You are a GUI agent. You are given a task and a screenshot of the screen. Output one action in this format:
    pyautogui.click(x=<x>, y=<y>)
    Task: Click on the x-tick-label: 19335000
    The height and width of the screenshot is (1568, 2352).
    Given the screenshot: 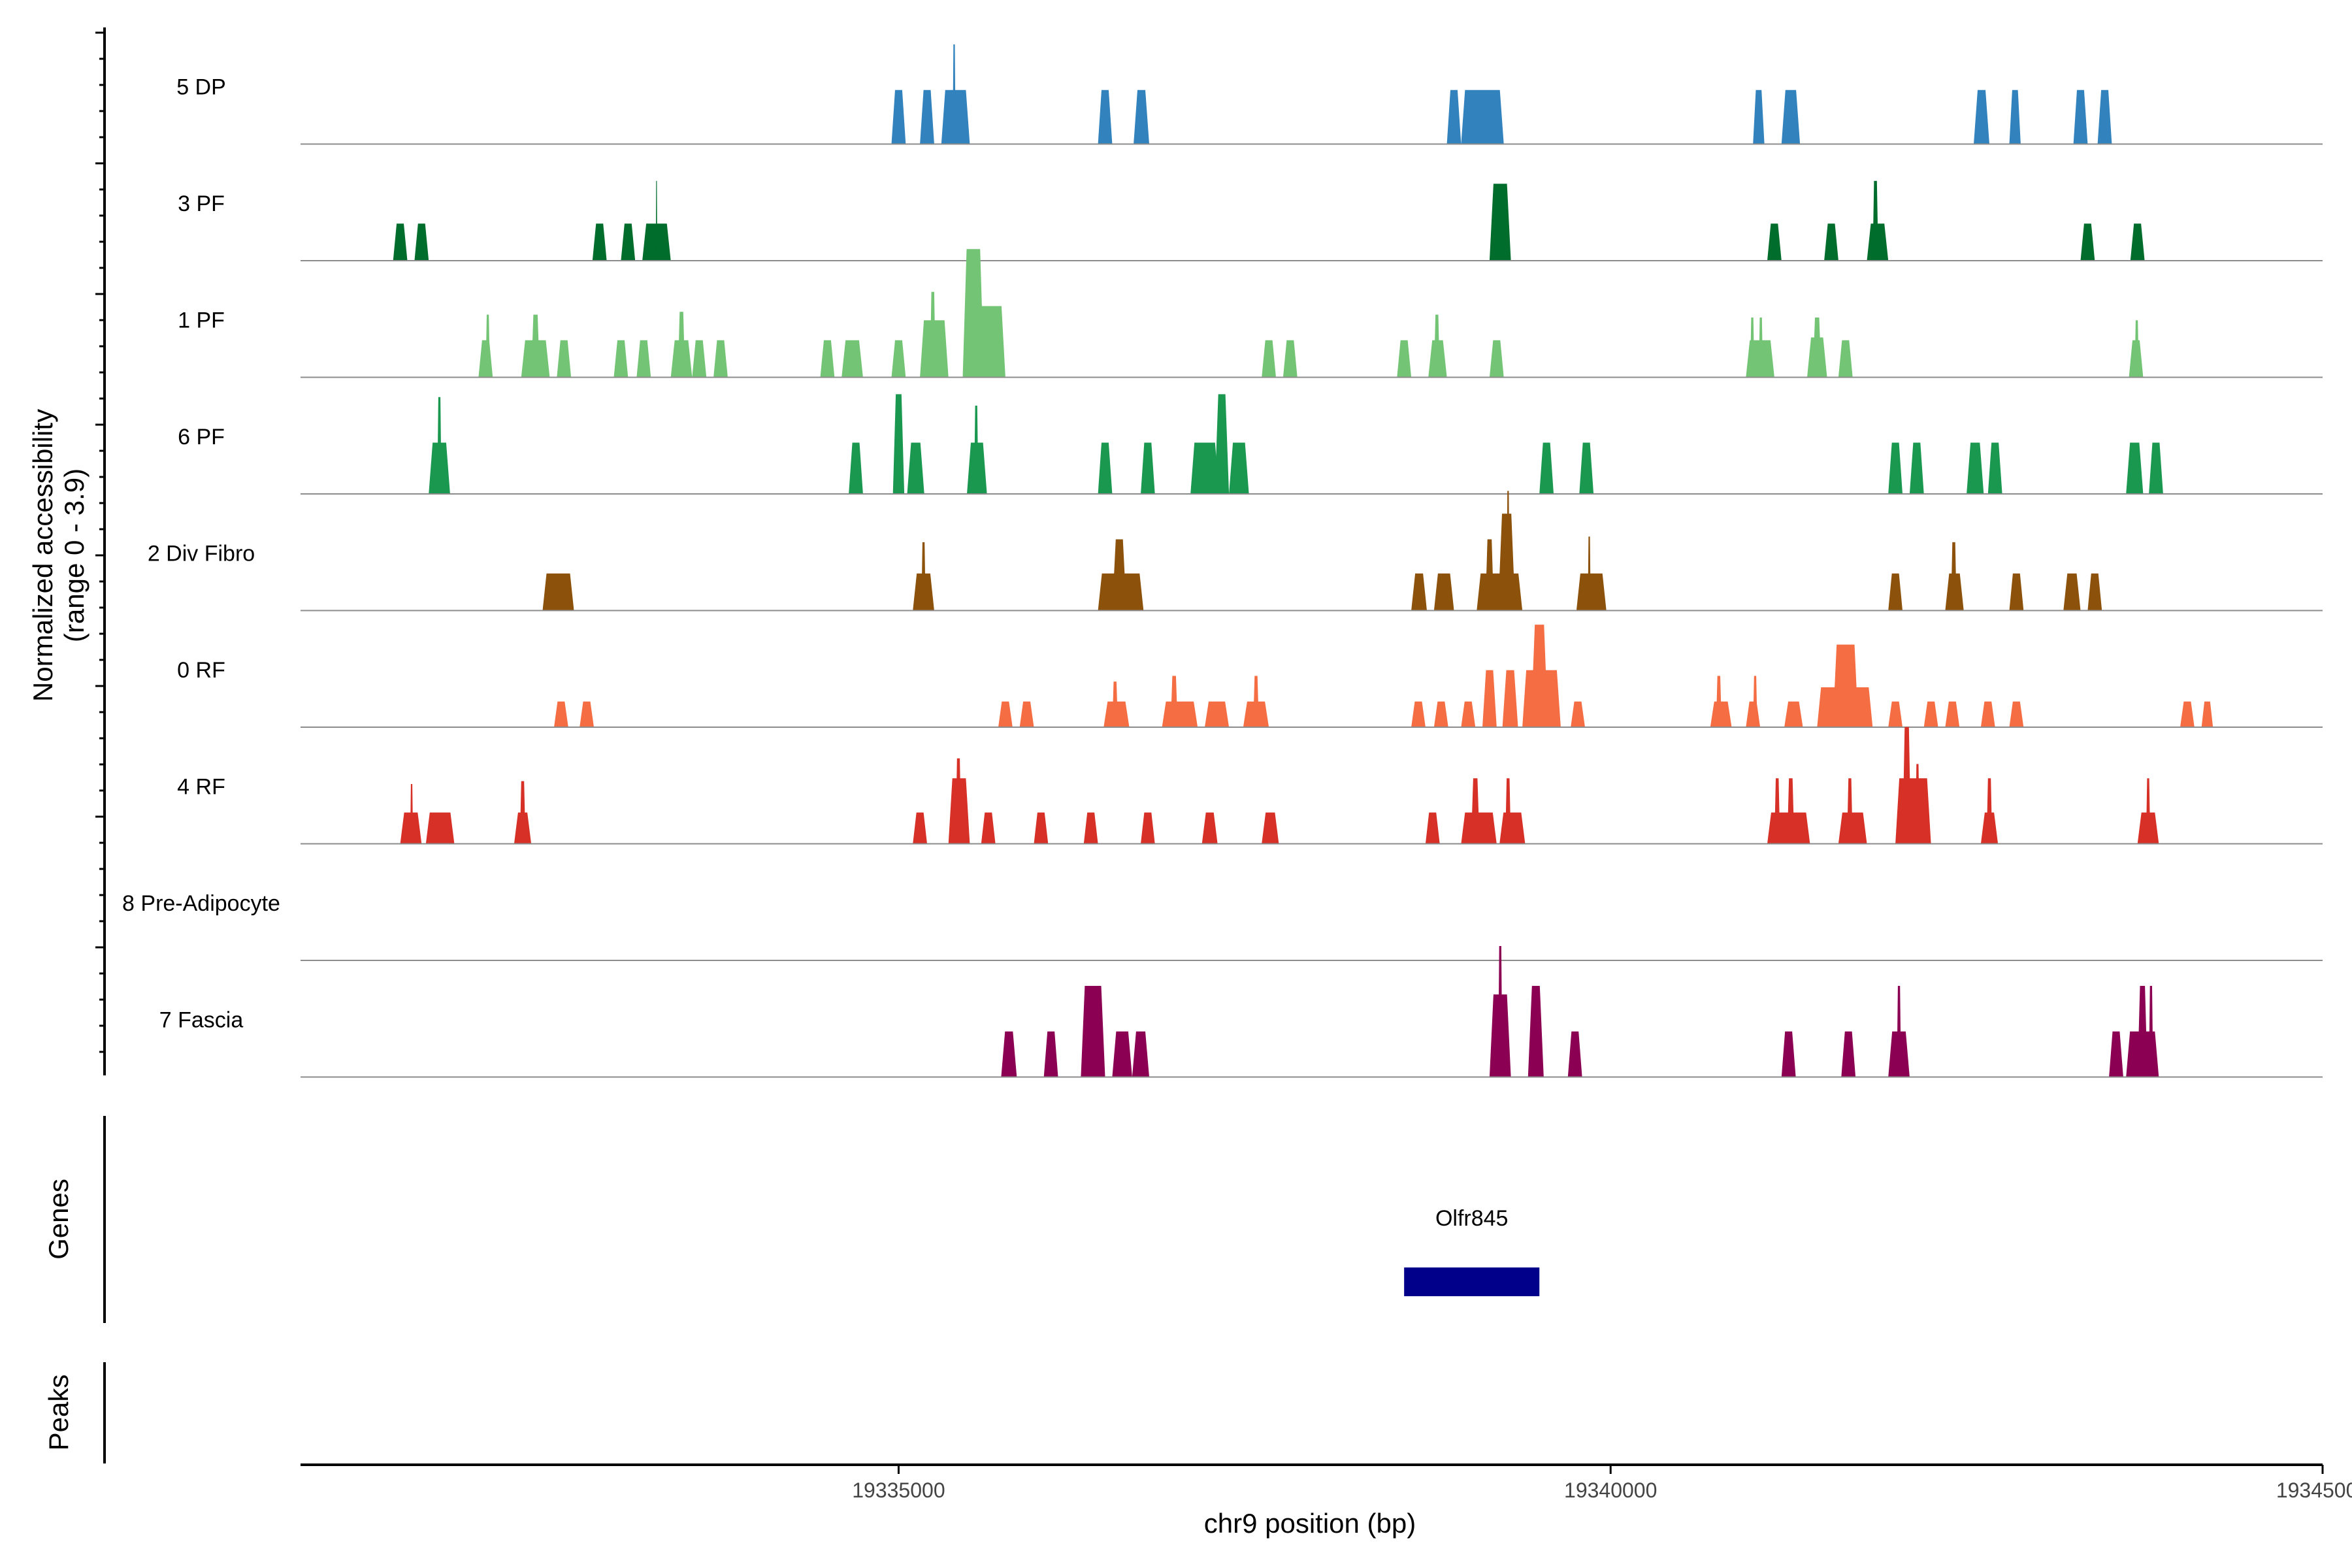 What is the action you would take?
    pyautogui.click(x=898, y=1490)
    